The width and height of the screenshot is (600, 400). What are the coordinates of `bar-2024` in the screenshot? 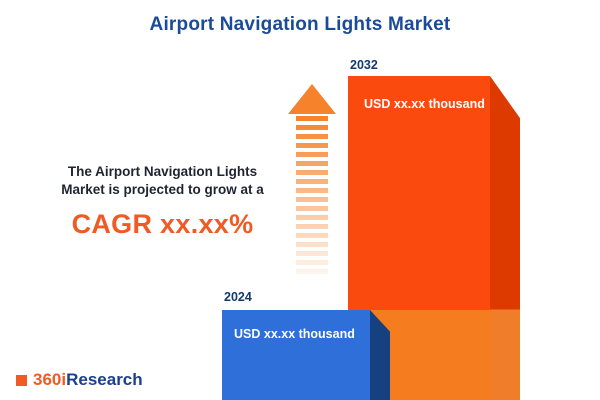 It's located at (296, 355).